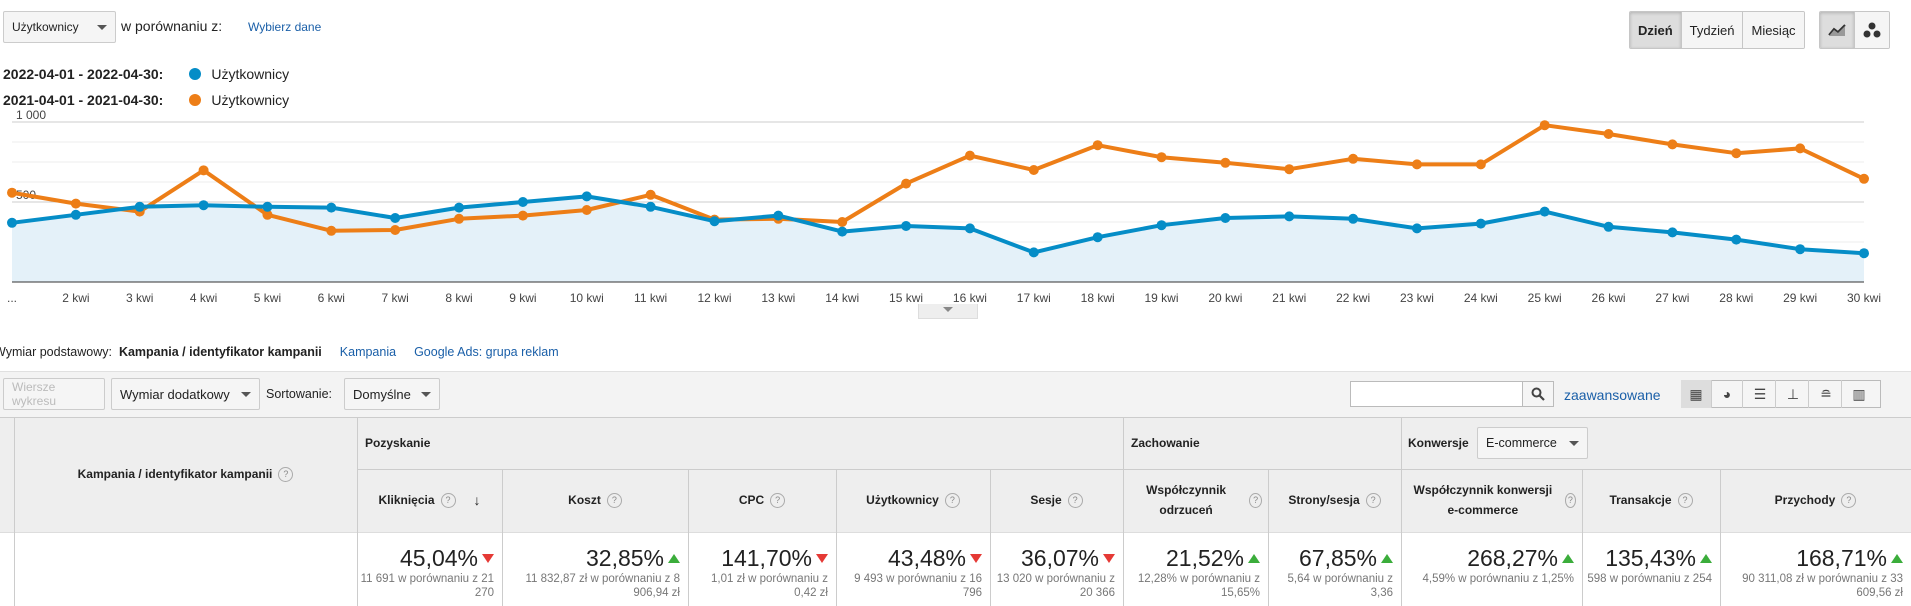 This screenshot has height=606, width=1911. What do you see at coordinates (1712, 30) in the screenshot?
I see `period-week-button: Tydzień` at bounding box center [1712, 30].